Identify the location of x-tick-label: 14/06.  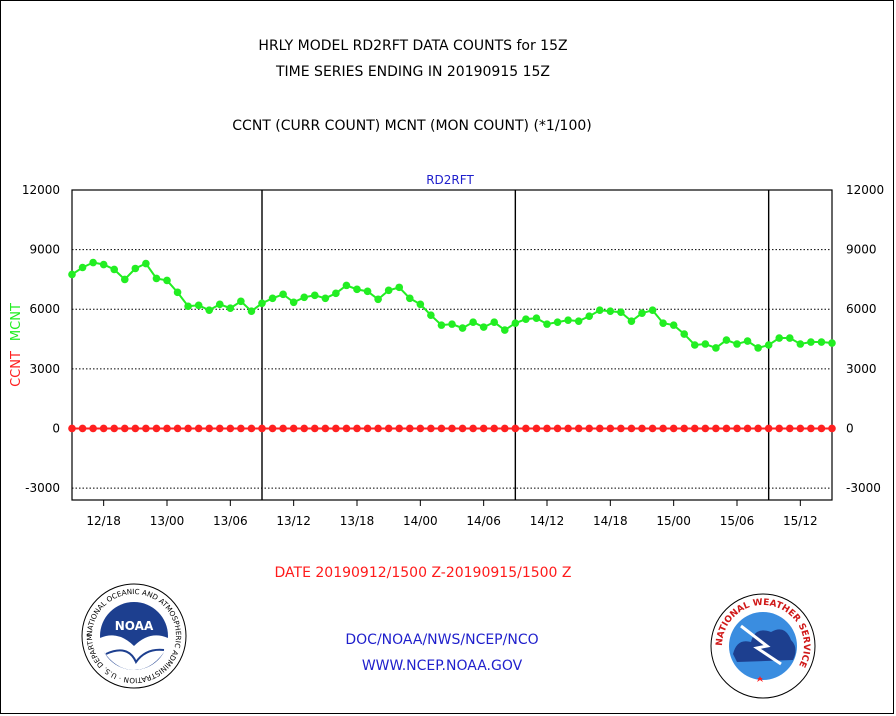
(483, 521).